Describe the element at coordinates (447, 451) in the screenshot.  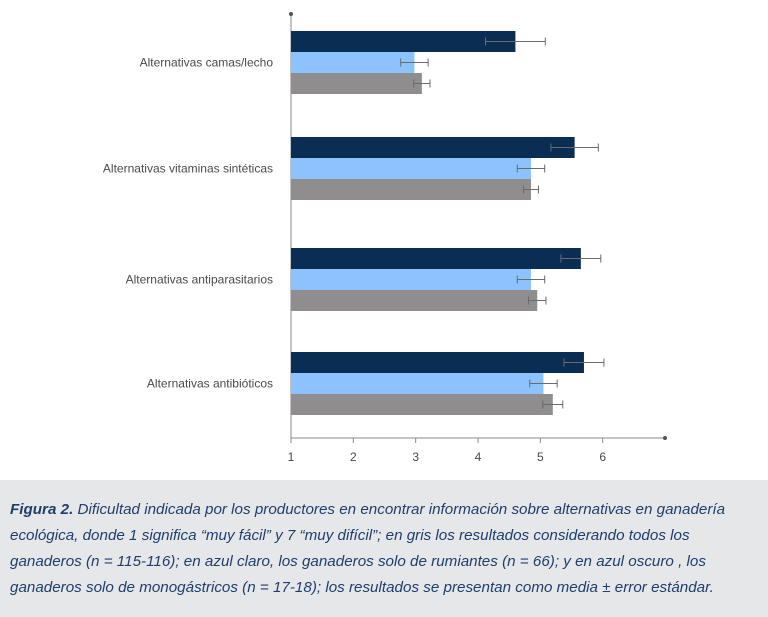
I see `x-tick-labels: 1 2 3 4 5 6` at that location.